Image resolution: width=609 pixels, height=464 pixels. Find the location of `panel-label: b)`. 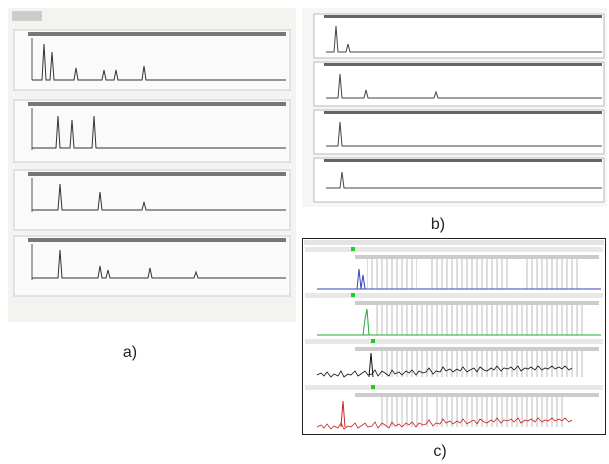

panel-label: b) is located at coordinates (438, 224).